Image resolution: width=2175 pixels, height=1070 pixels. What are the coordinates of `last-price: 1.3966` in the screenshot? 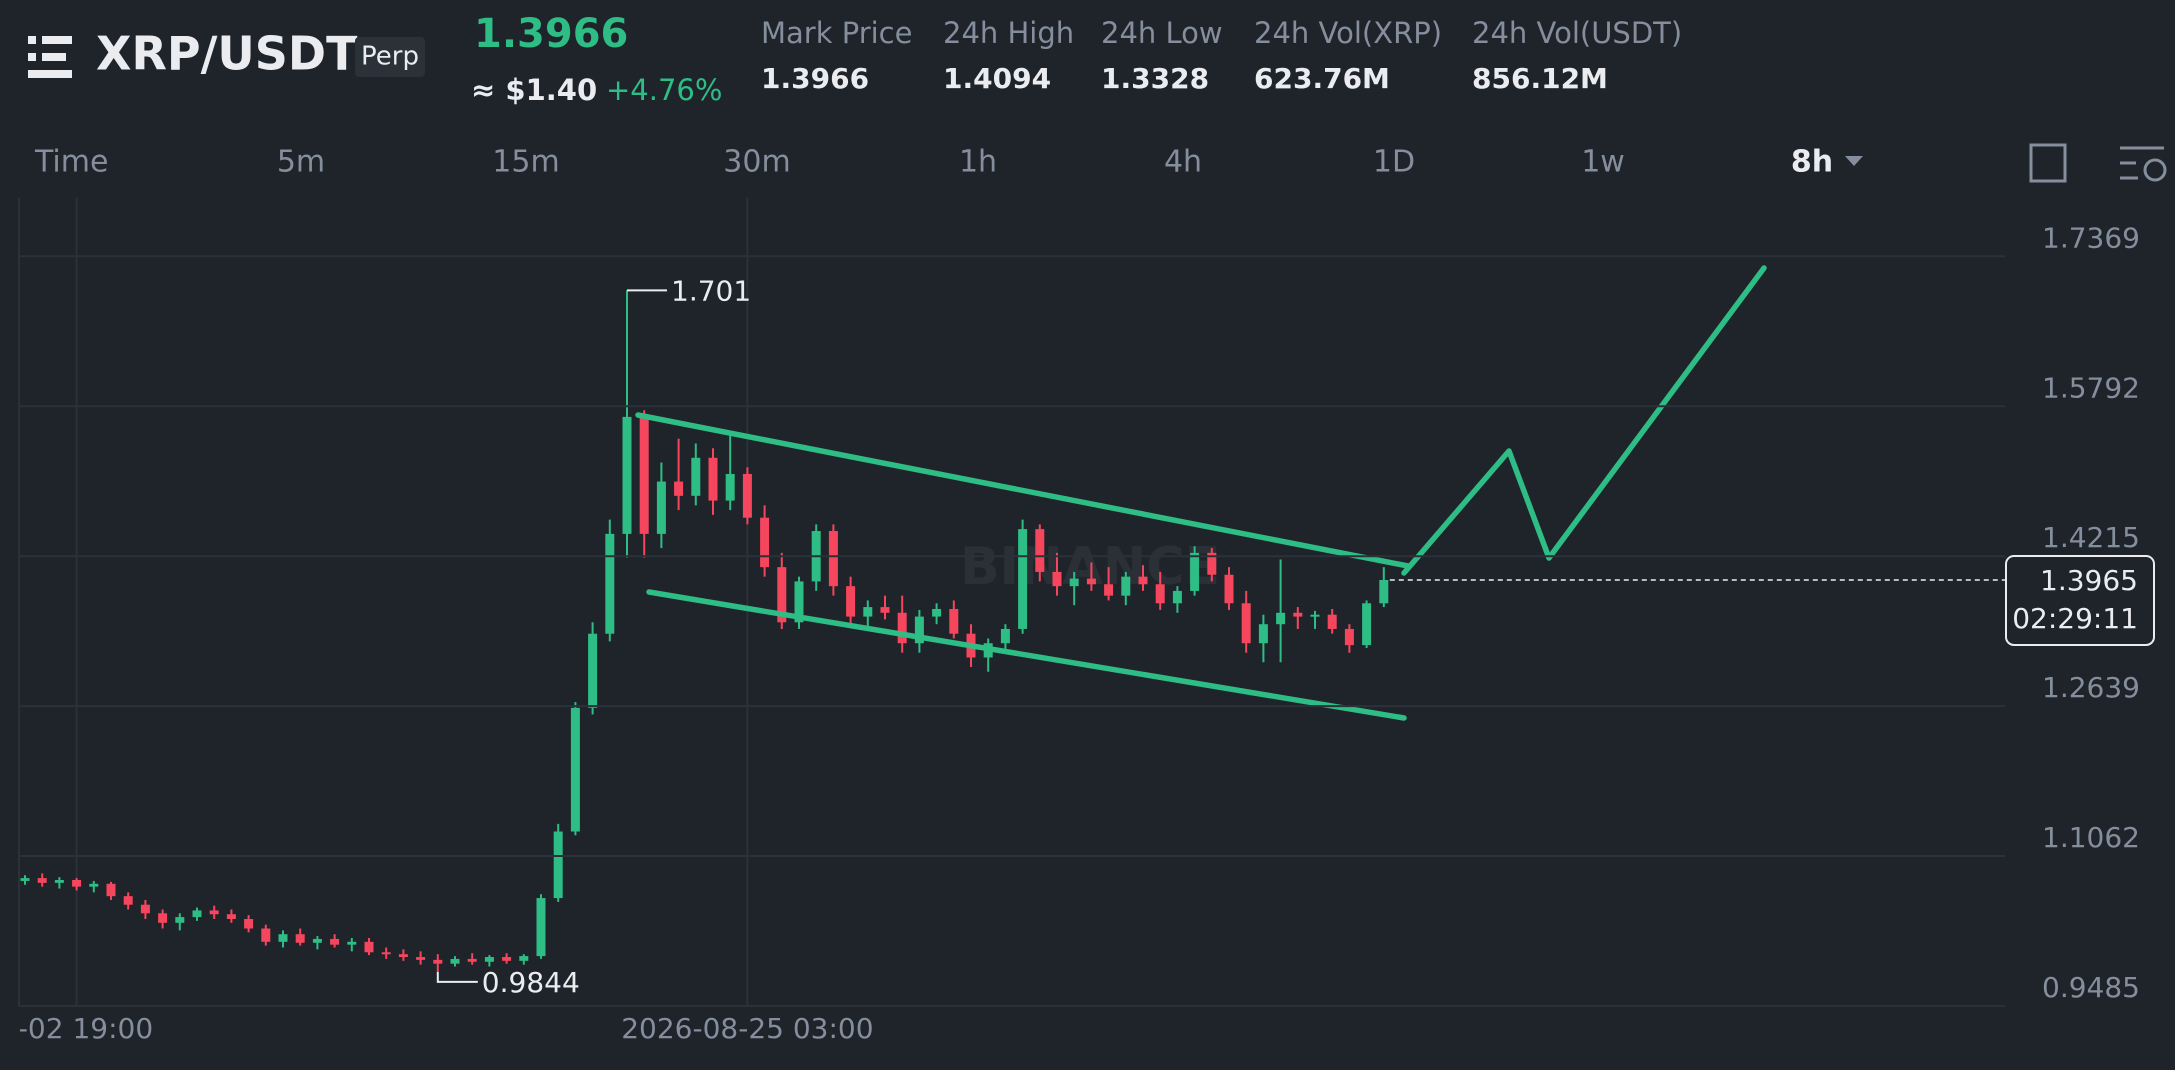 It's located at (551, 34).